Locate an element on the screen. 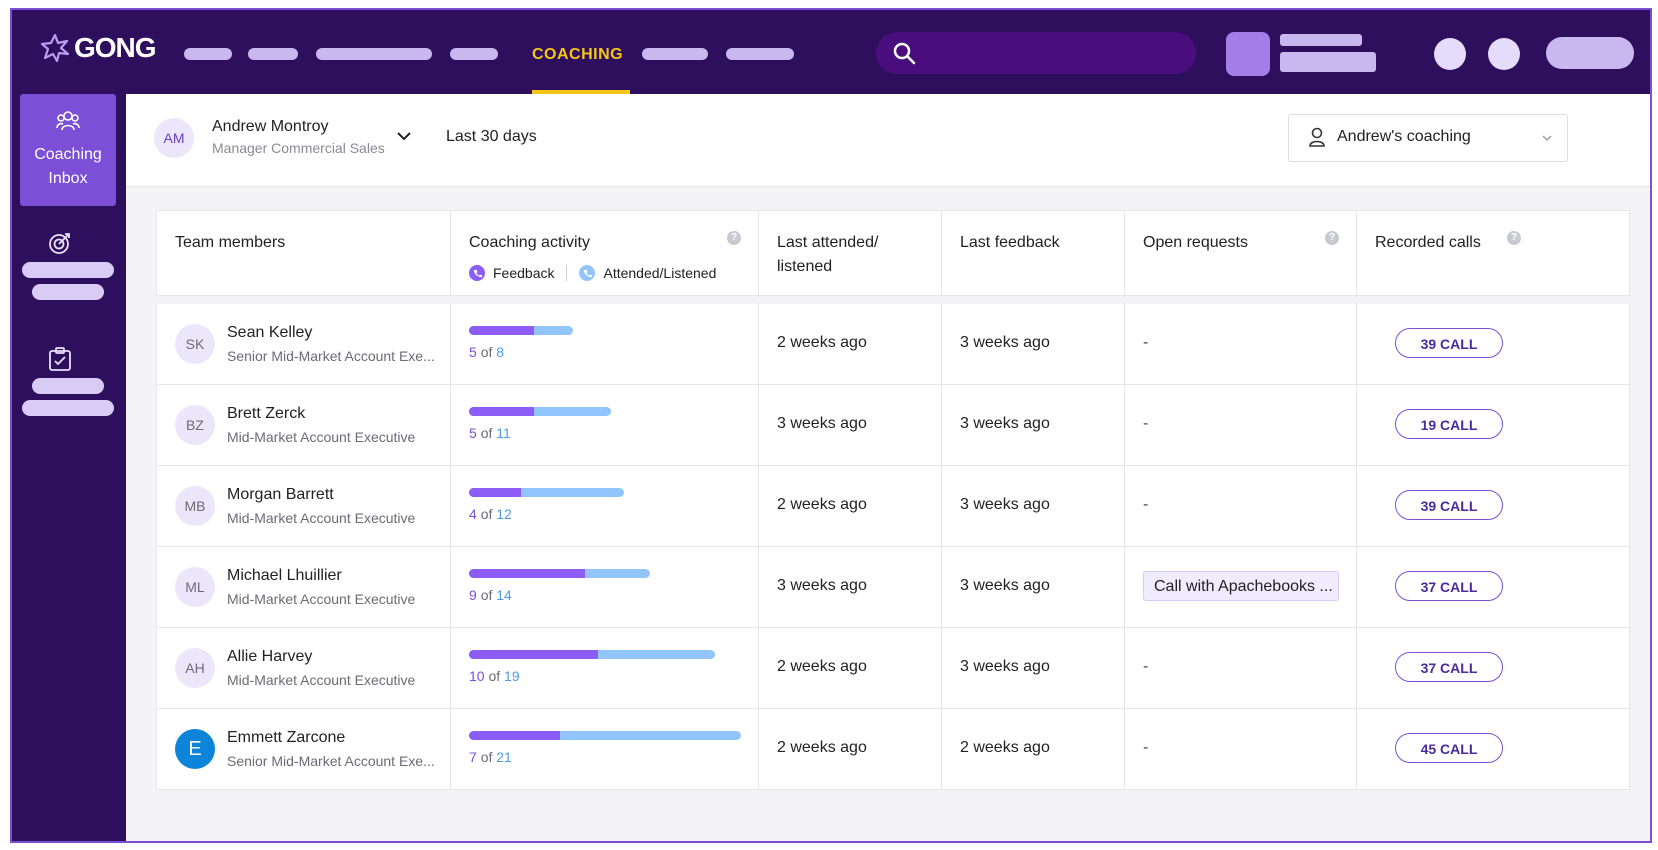 The image size is (1658, 850). recorded-calls-cell: 39 CALL is located at coordinates (1494, 506).